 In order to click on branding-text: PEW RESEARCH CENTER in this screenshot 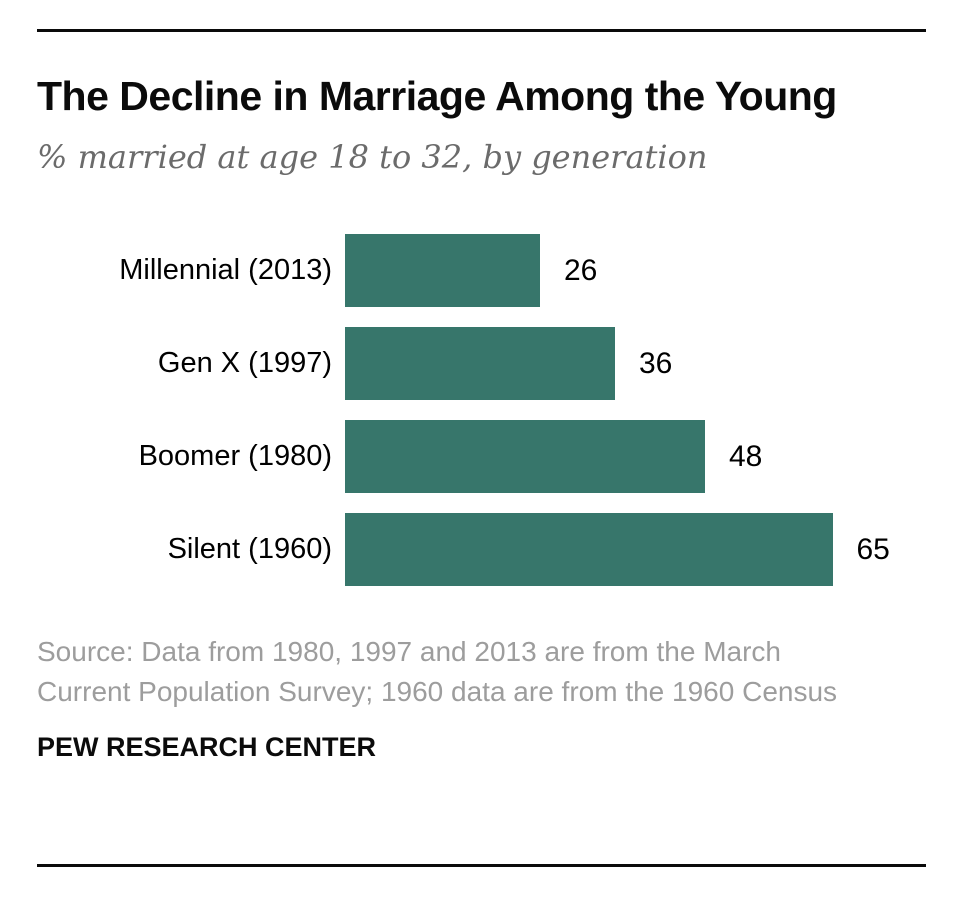, I will do `click(207, 747)`.